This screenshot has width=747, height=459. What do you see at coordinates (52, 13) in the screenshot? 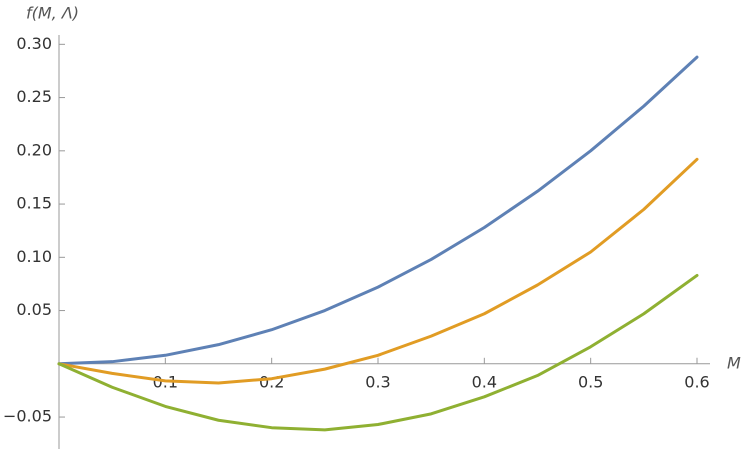
I see `y-axis-title: f(M, Λ)` at bounding box center [52, 13].